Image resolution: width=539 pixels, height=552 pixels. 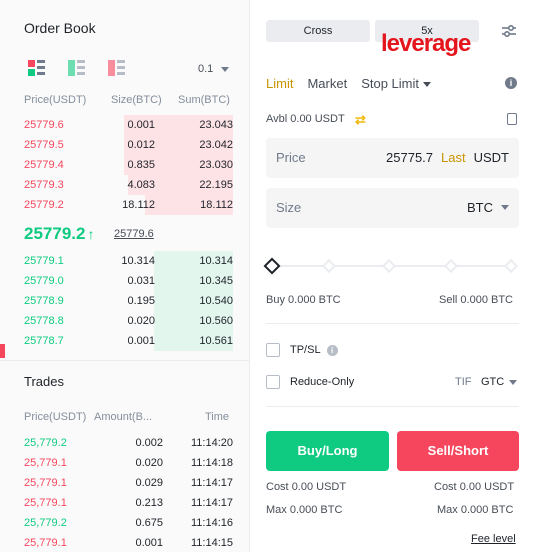 What do you see at coordinates (214, 69) in the screenshot?
I see `precision-select: 0.1` at bounding box center [214, 69].